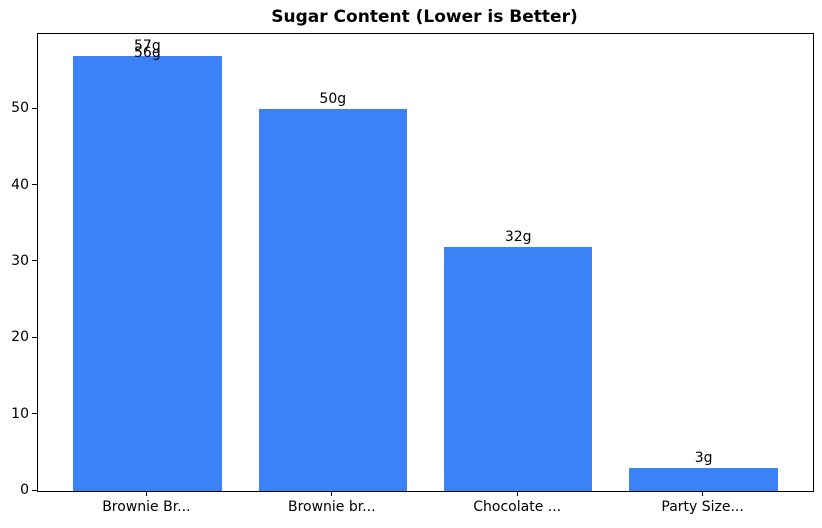  What do you see at coordinates (424, 17) in the screenshot?
I see `chart-title: Sugar Content (Lower is Better)` at bounding box center [424, 17].